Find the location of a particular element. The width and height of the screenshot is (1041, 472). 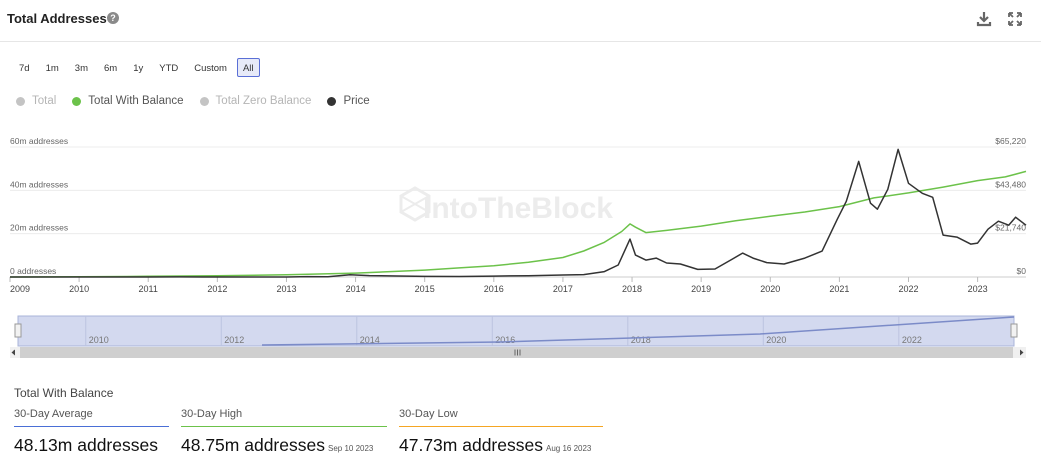

stat-label: 30-Day Low is located at coordinates (428, 414).